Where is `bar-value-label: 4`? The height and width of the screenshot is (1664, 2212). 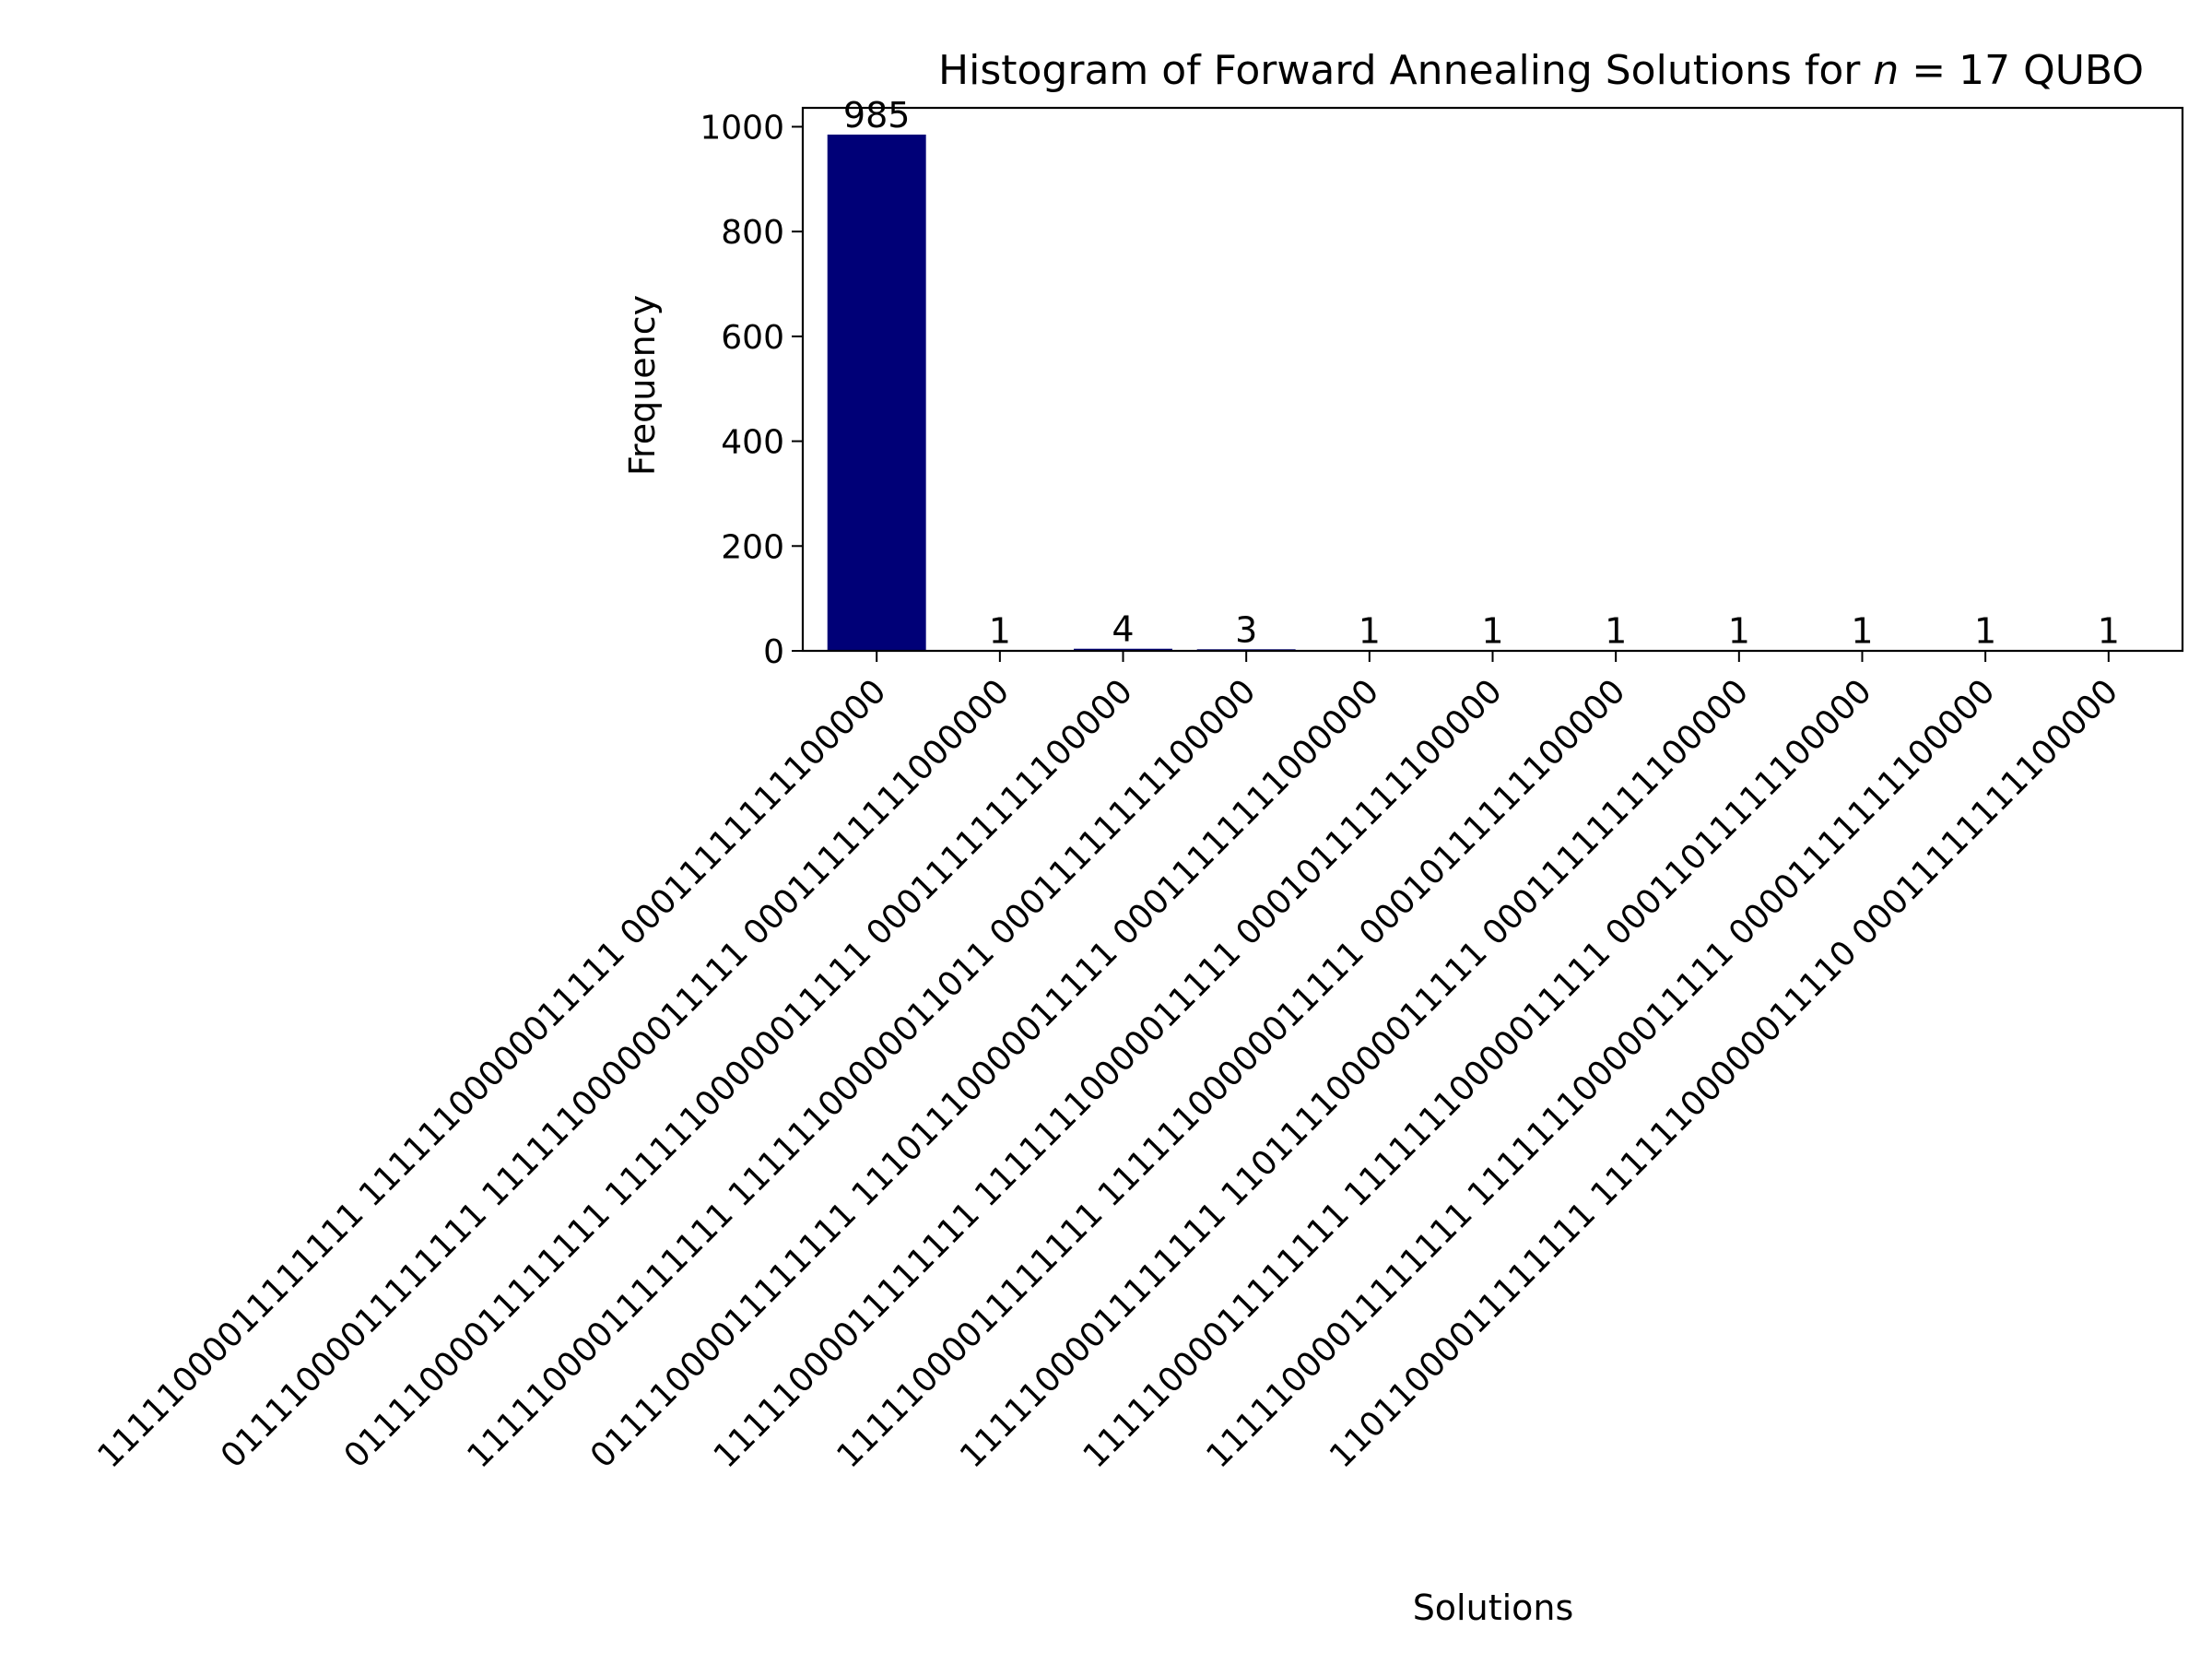 bar-value-label: 4 is located at coordinates (1123, 629).